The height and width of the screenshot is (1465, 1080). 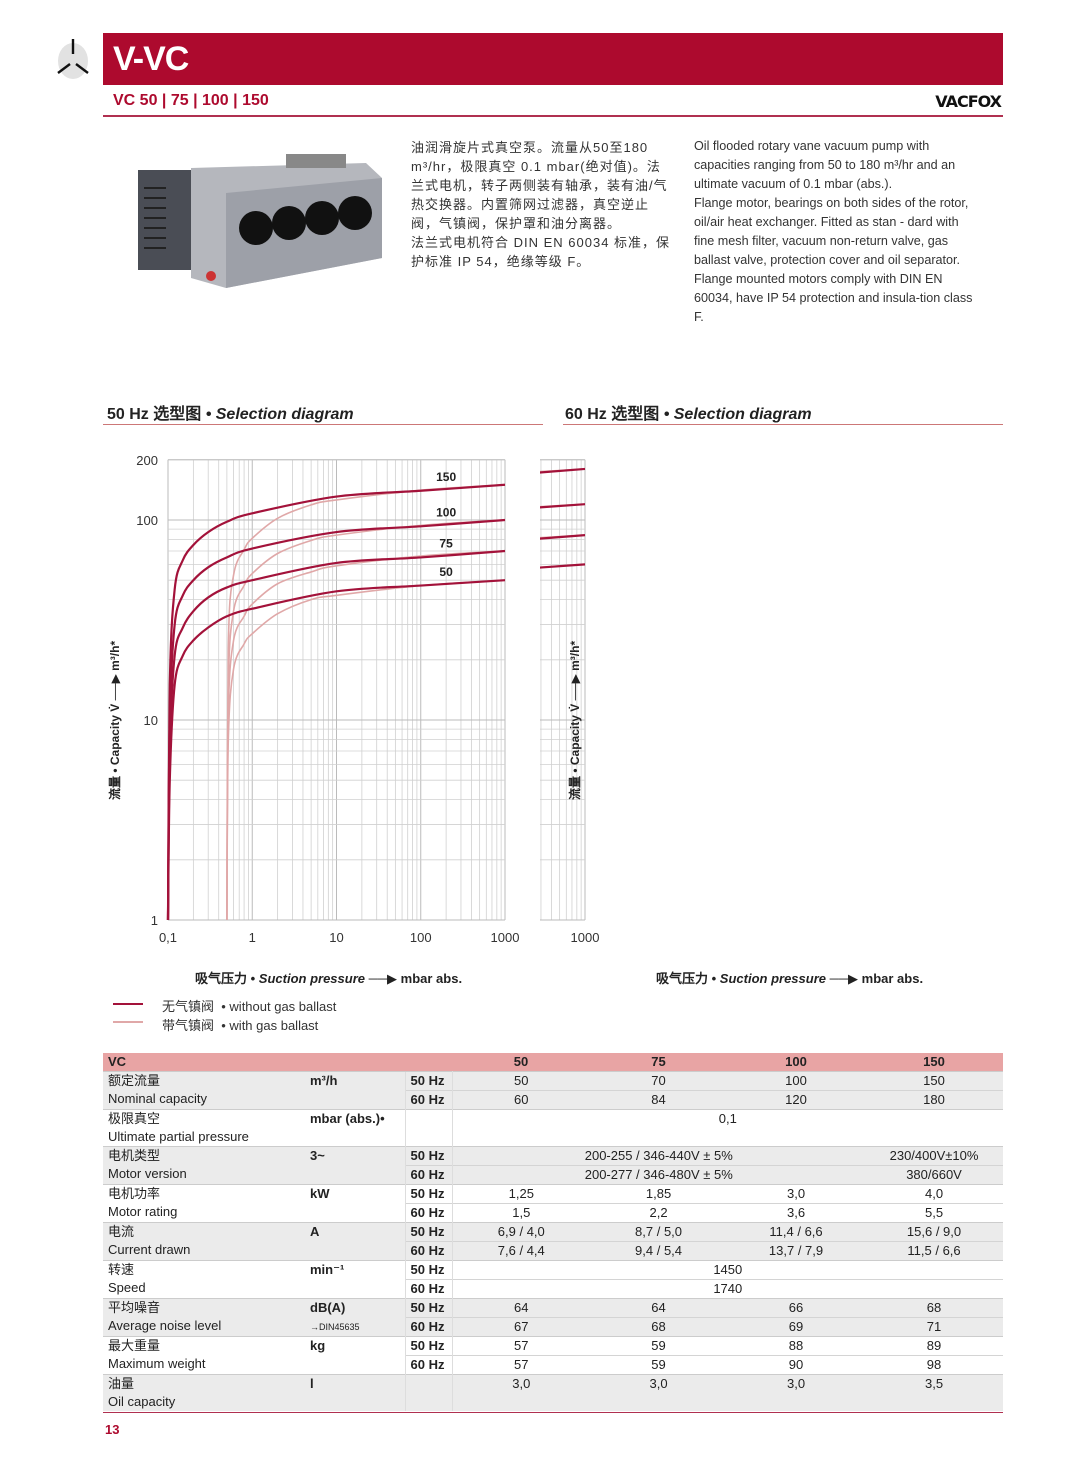 What do you see at coordinates (188, 1025) in the screenshot?
I see `legend-cn: 带气镇阀` at bounding box center [188, 1025].